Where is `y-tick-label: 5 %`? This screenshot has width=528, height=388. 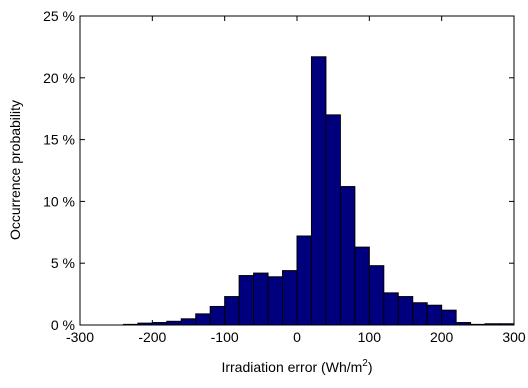 y-tick-label: 5 % is located at coordinates (63, 263).